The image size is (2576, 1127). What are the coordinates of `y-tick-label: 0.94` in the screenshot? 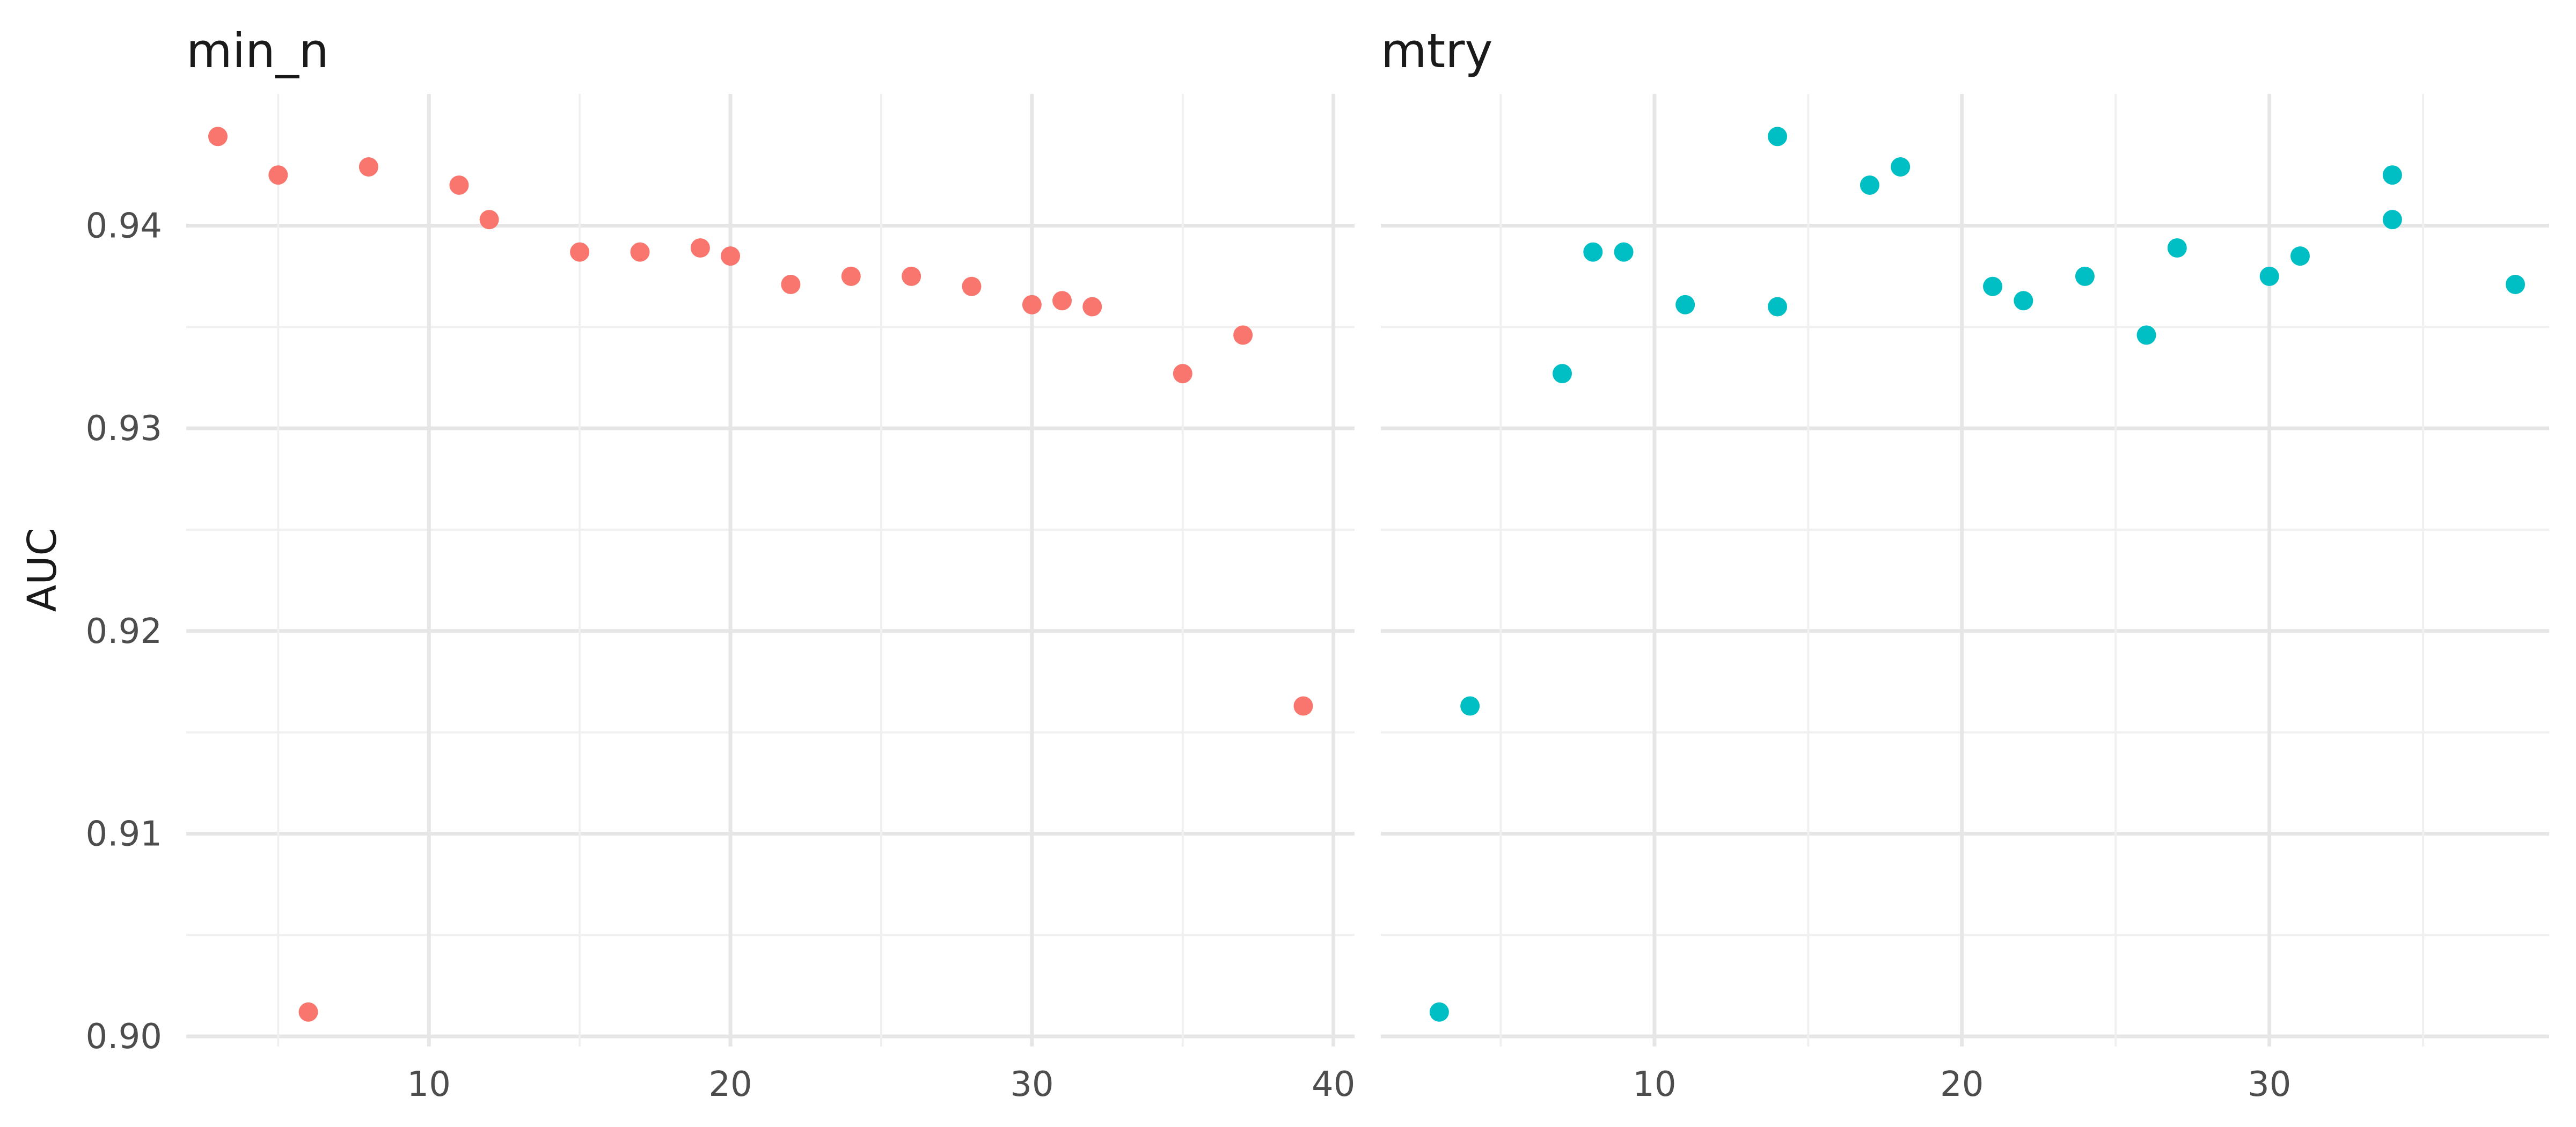 It's located at (124, 226).